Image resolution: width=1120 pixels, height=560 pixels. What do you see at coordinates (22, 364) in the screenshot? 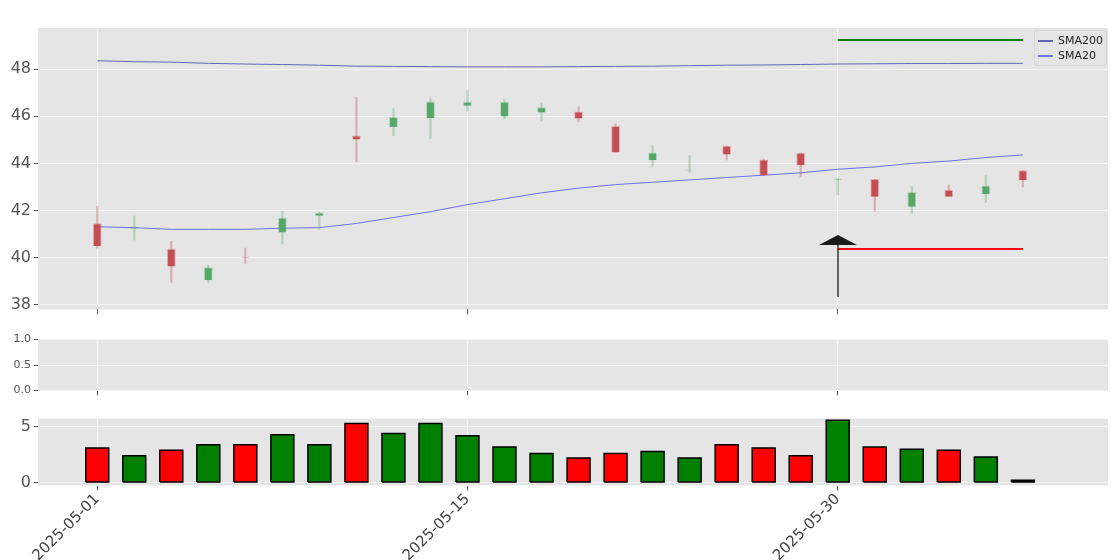
I see `y-tick-label: 0.5` at bounding box center [22, 364].